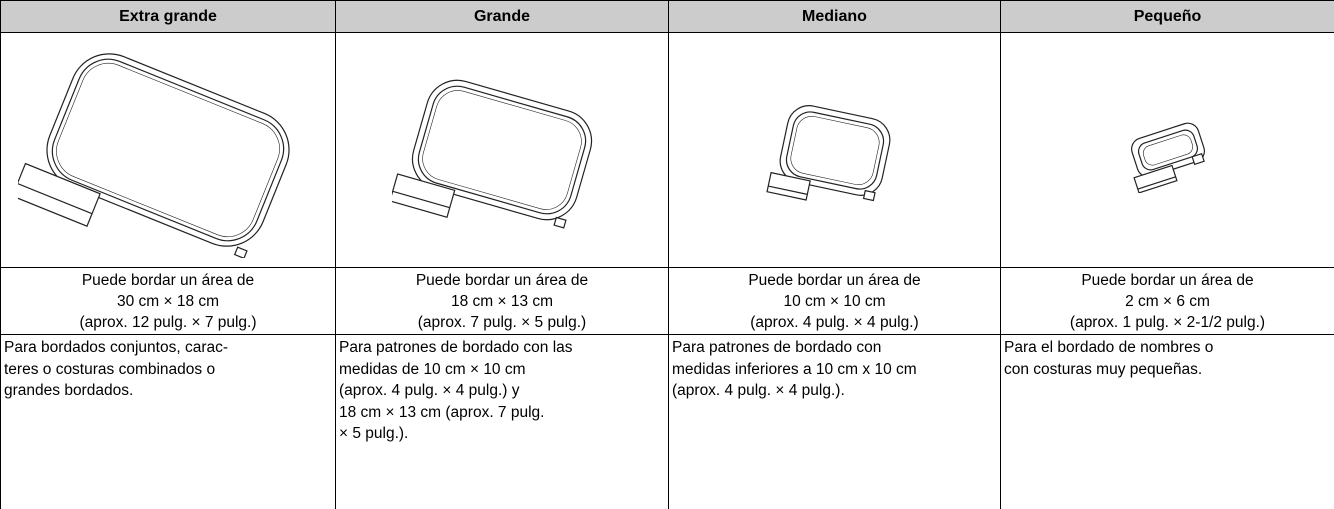 The width and height of the screenshot is (1334, 509). Describe the element at coordinates (834, 370) in the screenshot. I see `description-line: medidas inferiores a 10 cm x 10 cm` at that location.